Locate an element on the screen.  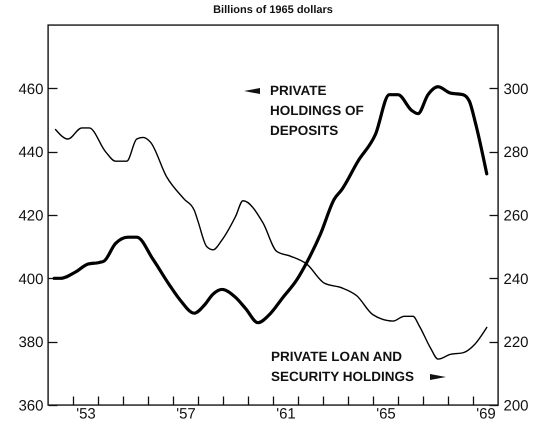
y-tick-label: 440 is located at coordinates (31, 153).